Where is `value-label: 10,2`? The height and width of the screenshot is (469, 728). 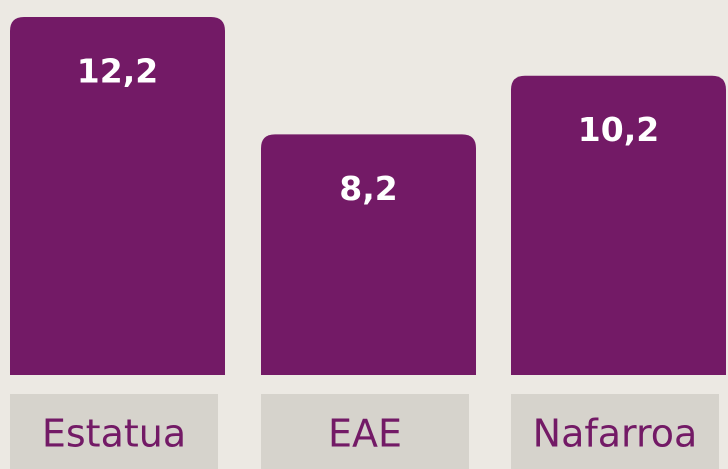 value-label: 10,2 is located at coordinates (618, 129).